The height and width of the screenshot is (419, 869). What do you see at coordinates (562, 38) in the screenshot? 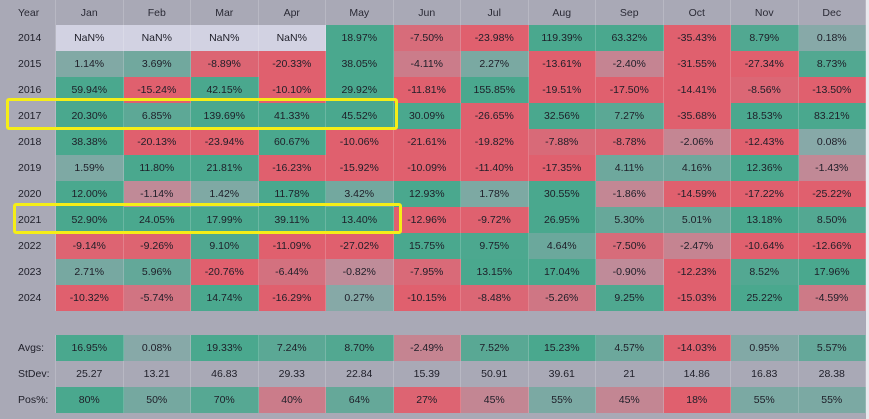
I see `return-cell-aug: 119.39%` at bounding box center [562, 38].